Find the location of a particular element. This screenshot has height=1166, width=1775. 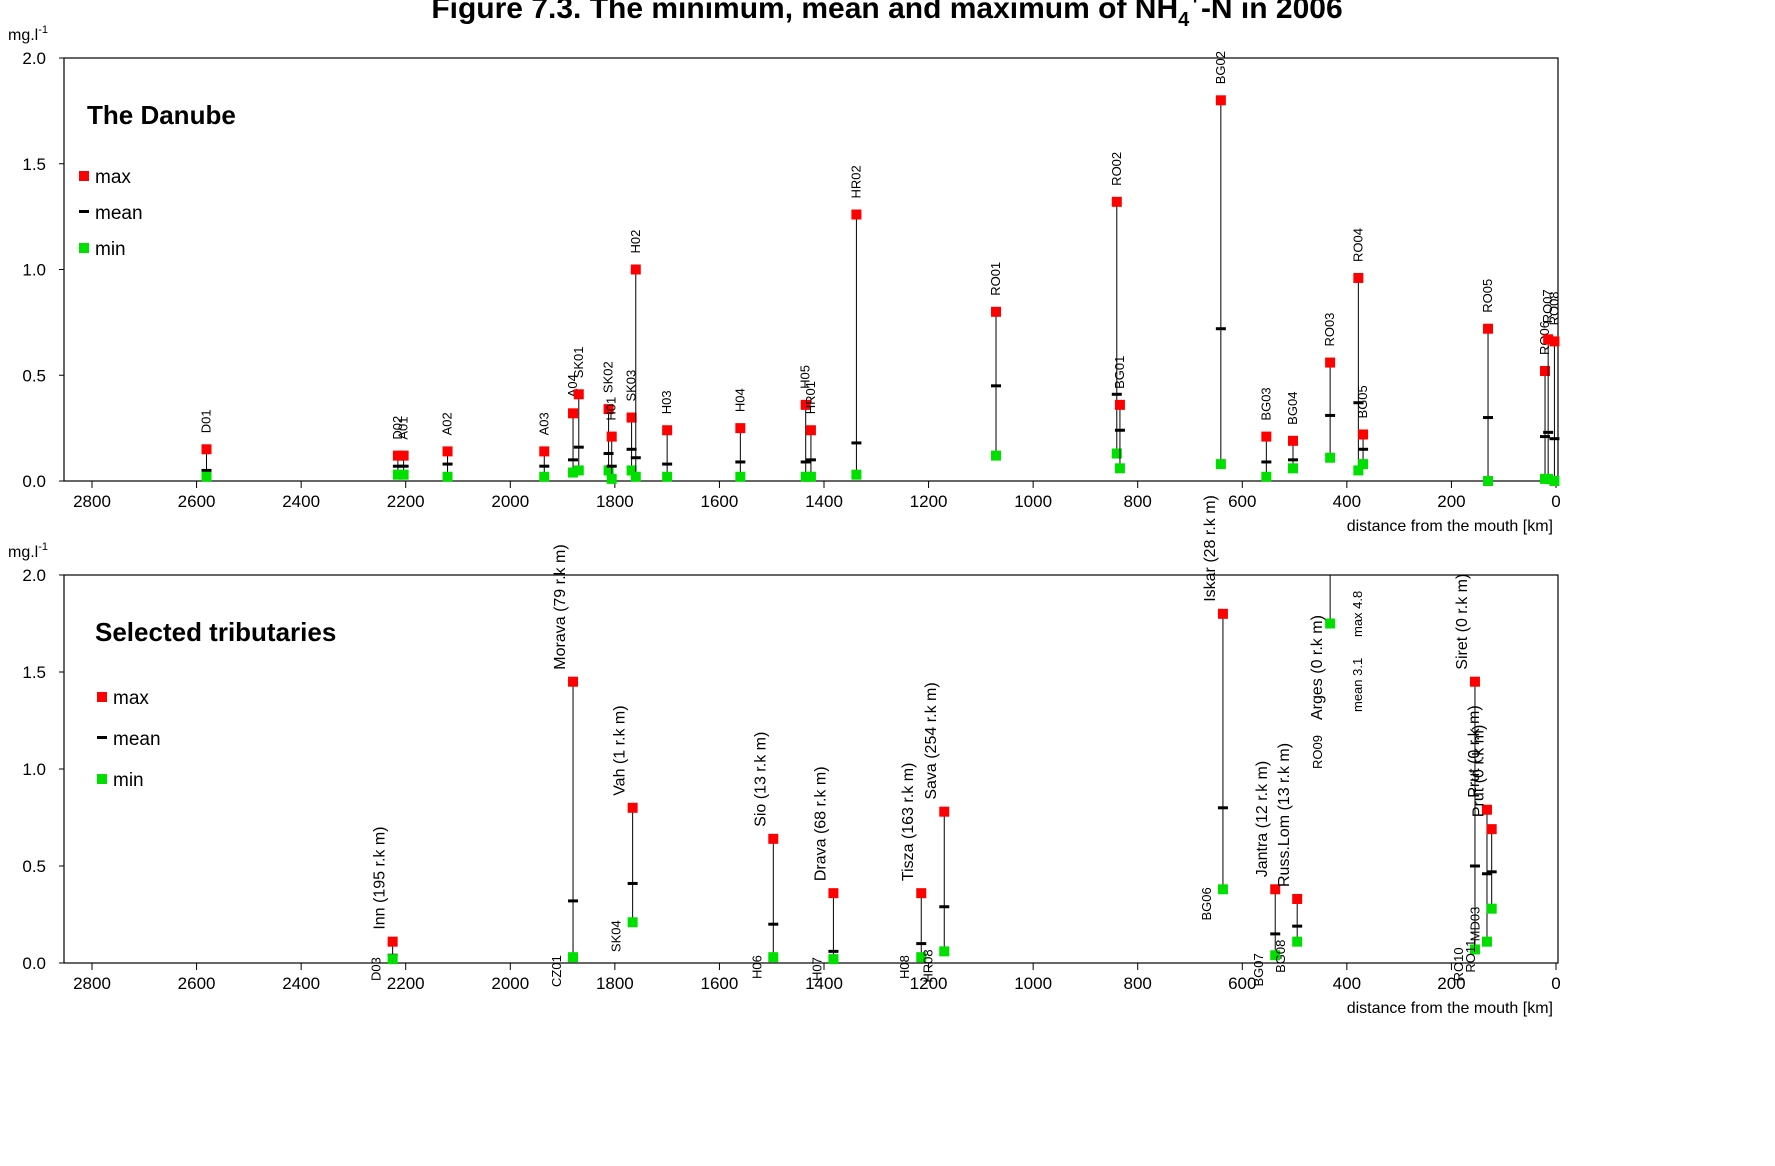

x-tick-label: 600 is located at coordinates (1242, 501).